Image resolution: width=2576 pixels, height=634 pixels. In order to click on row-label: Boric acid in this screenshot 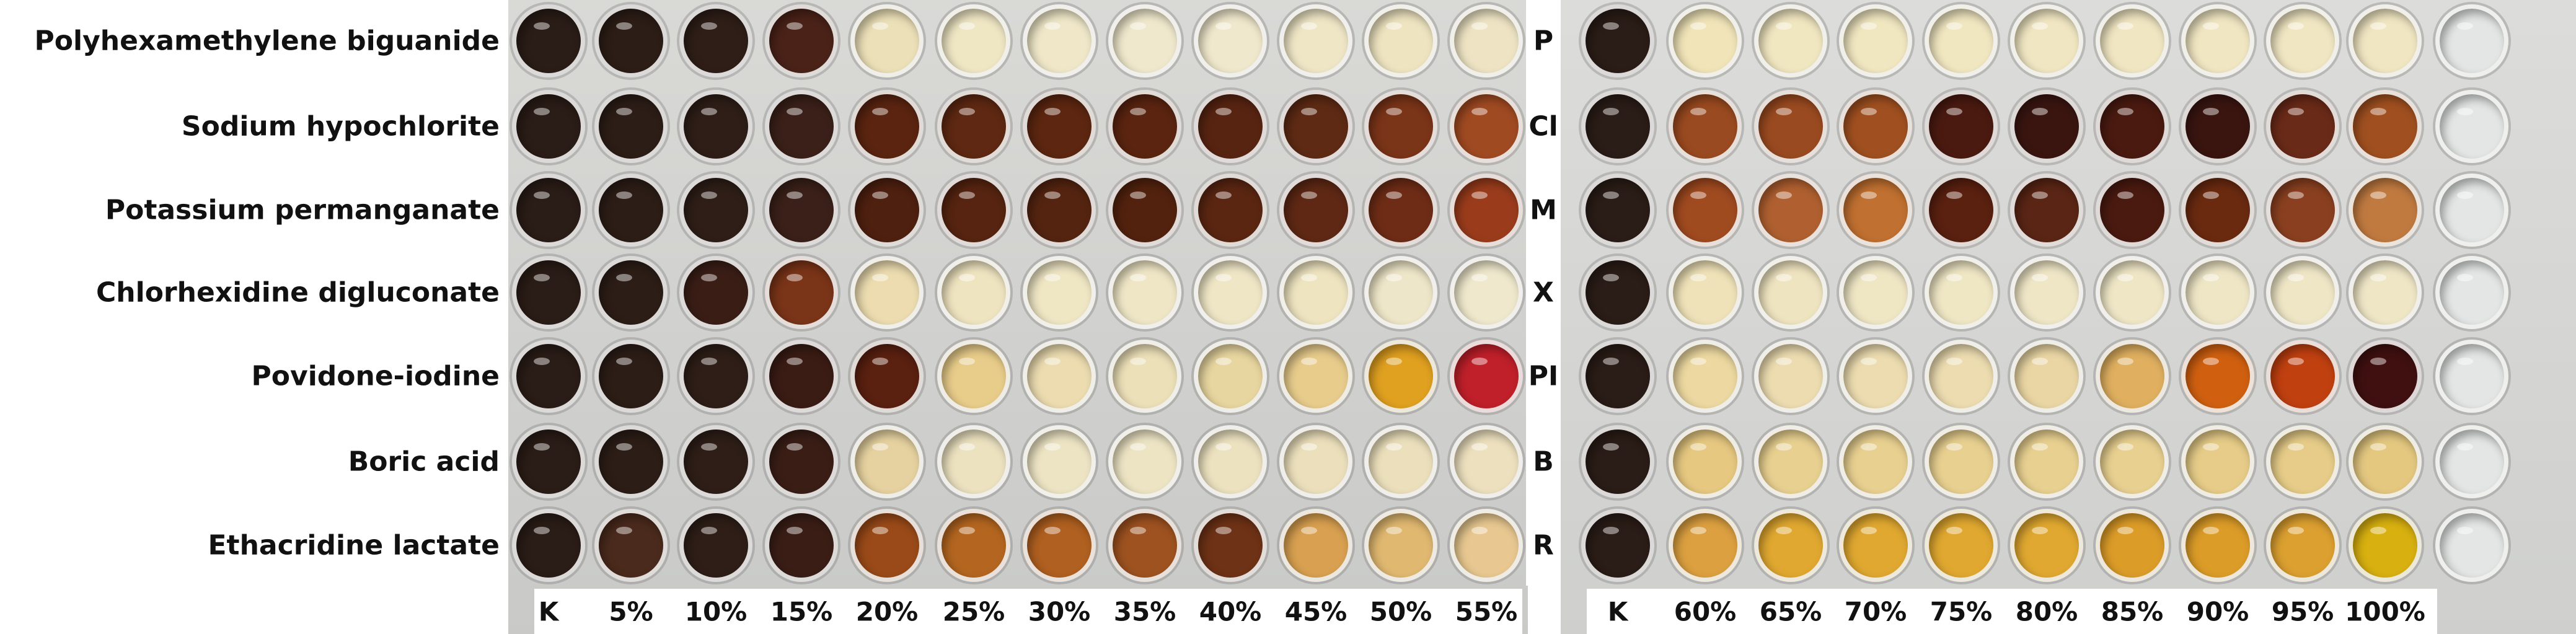, I will do `click(424, 462)`.